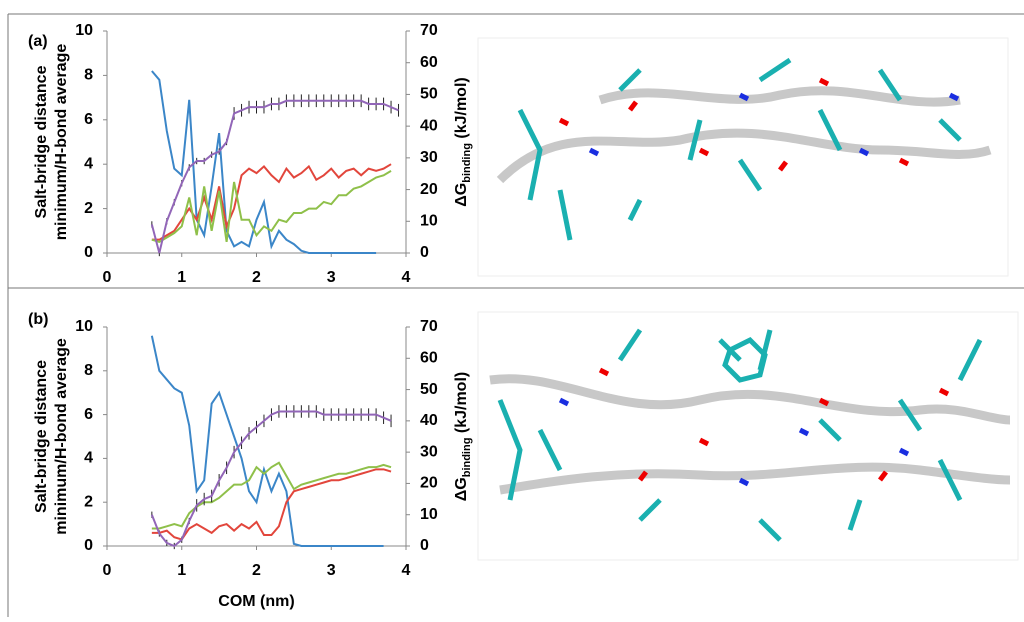  What do you see at coordinates (38, 41) in the screenshot?
I see `panel-label: (a)` at bounding box center [38, 41].